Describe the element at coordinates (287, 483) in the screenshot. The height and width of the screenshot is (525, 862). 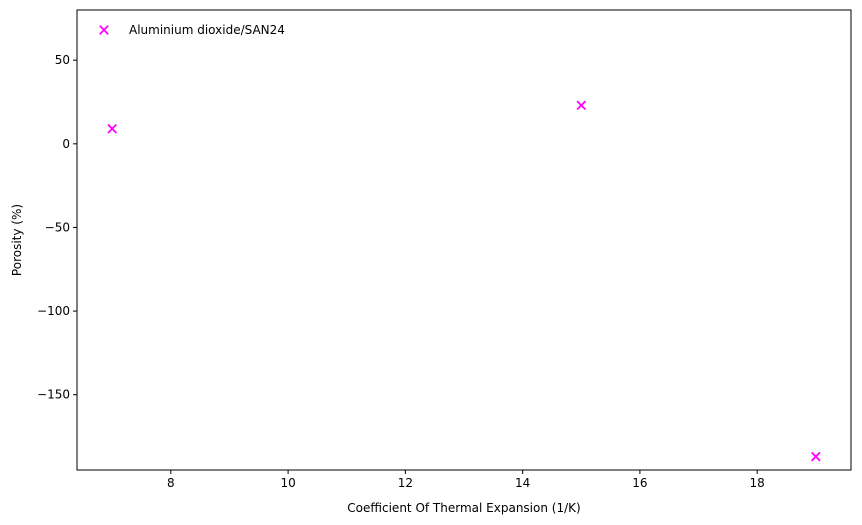
I see `x-tick-label: 10` at that location.